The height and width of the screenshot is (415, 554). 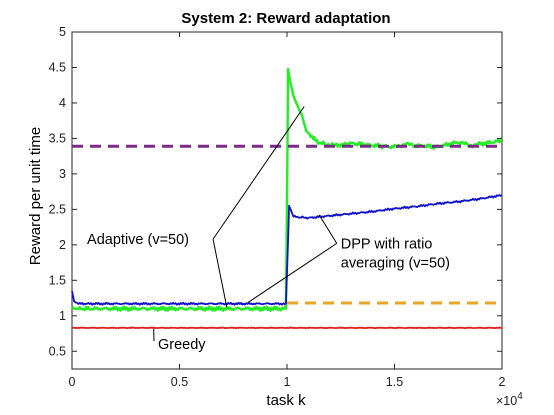 I want to click on annotation-label: Greedy, so click(x=182, y=345).